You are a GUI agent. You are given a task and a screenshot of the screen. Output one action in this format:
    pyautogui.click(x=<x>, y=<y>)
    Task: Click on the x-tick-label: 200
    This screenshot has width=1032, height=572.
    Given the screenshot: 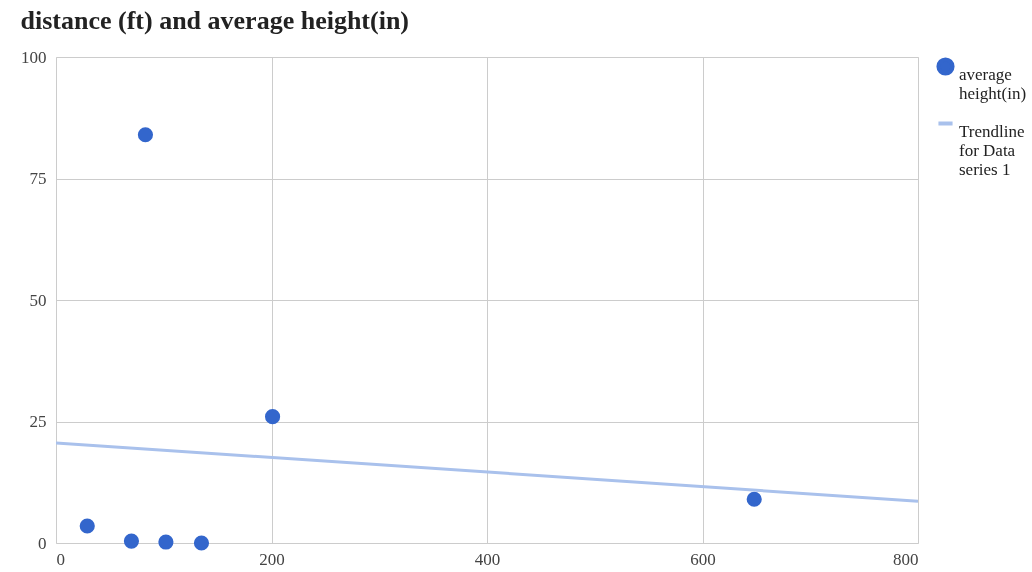 What is the action you would take?
    pyautogui.click(x=272, y=559)
    